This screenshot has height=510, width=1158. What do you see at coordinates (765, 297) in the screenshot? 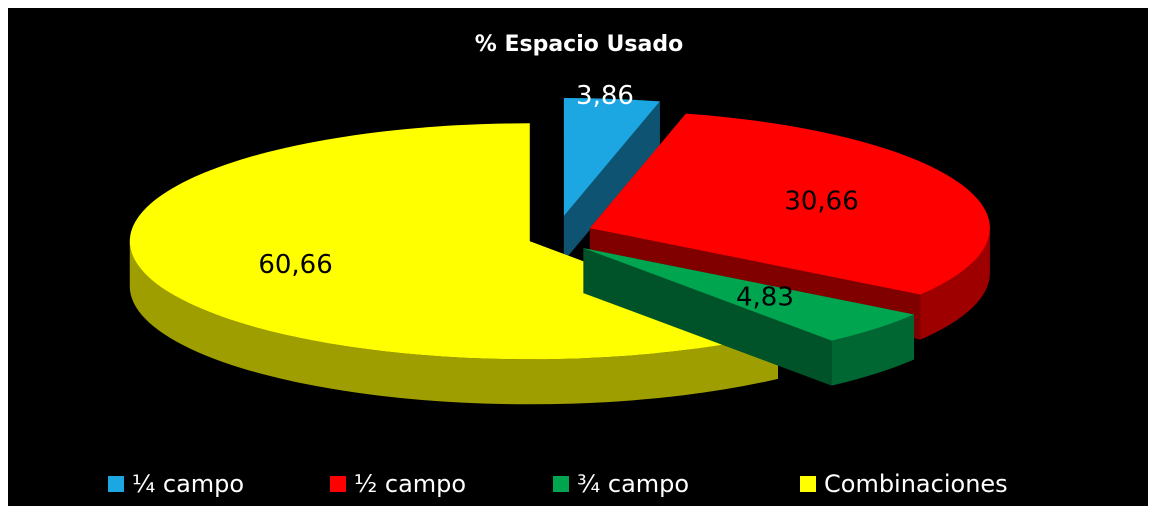
I see `data-label: 4,83` at bounding box center [765, 297].